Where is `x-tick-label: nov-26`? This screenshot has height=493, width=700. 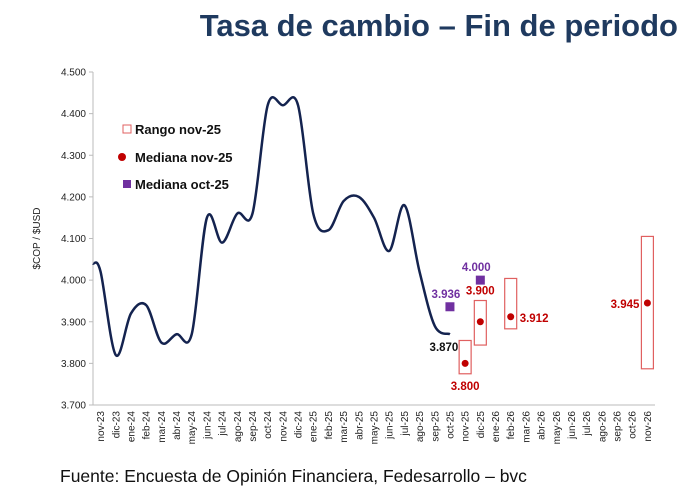
x-tick-label: nov-26 is located at coordinates (648, 426).